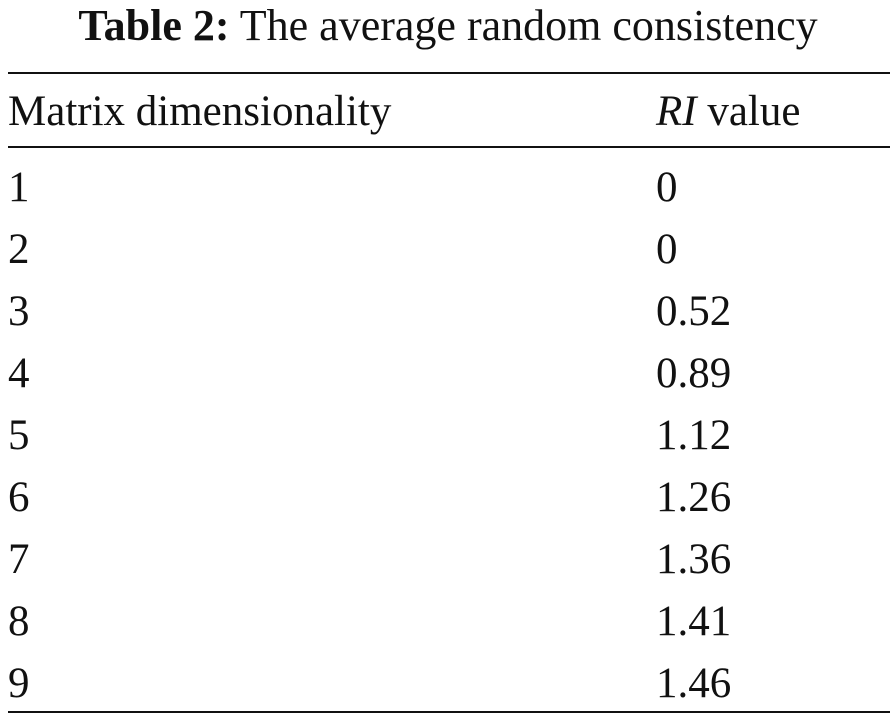  What do you see at coordinates (448, 436) in the screenshot?
I see `table-row: 5 1.12` at bounding box center [448, 436].